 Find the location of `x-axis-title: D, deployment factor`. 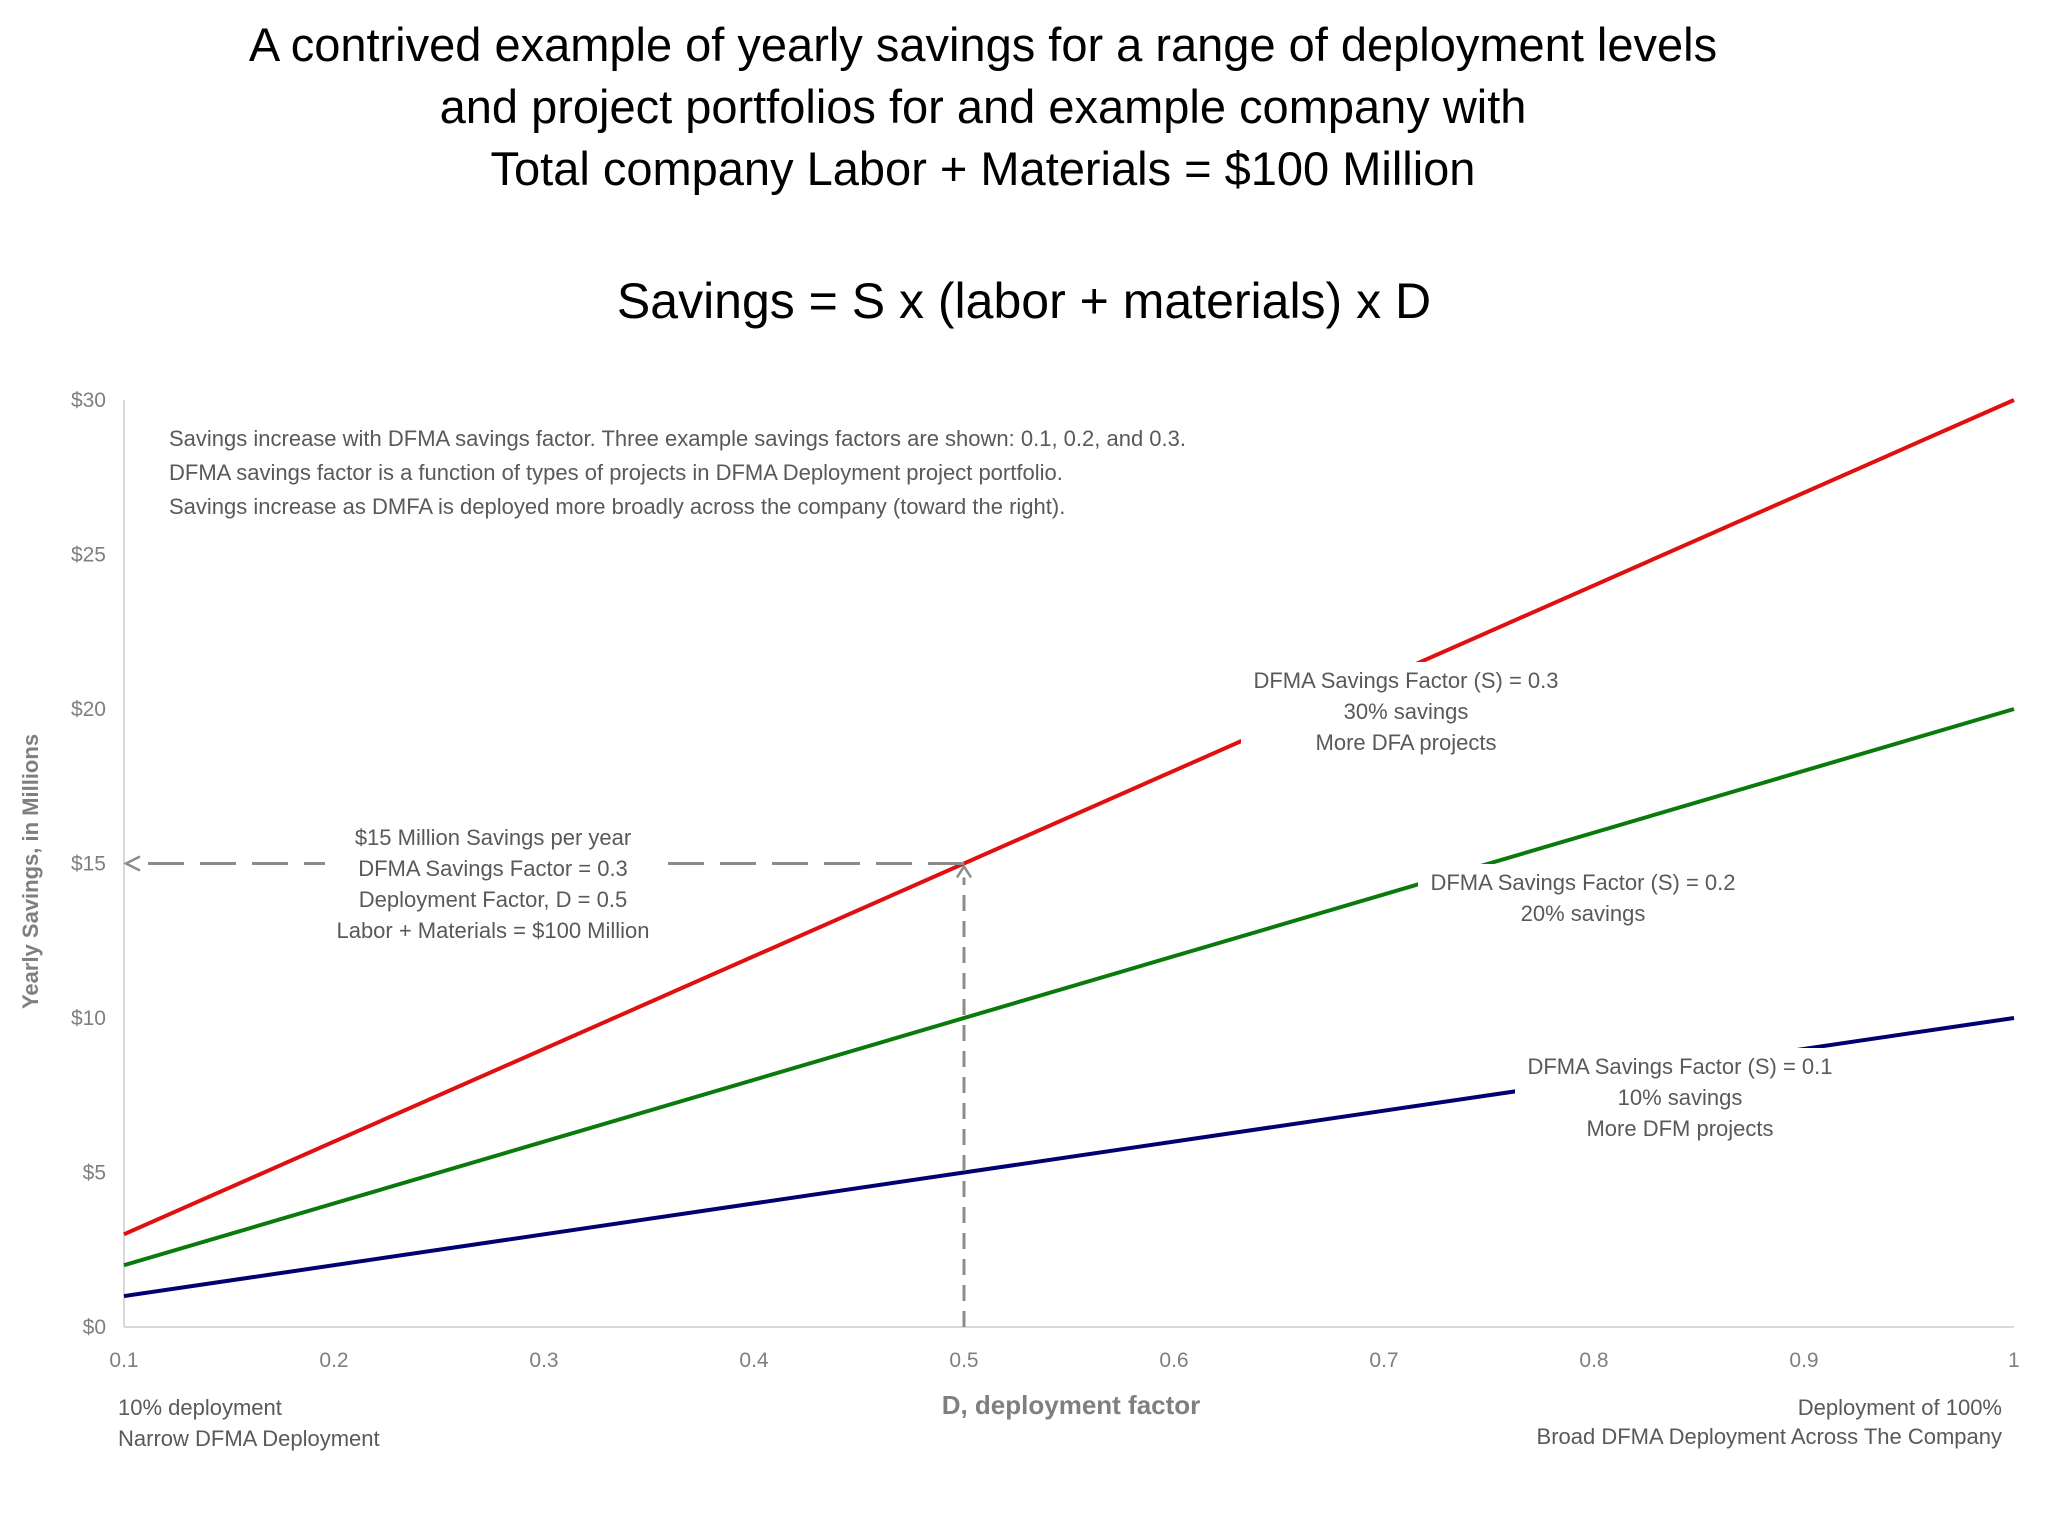

x-axis-title: D, deployment factor is located at coordinates (1071, 1405).